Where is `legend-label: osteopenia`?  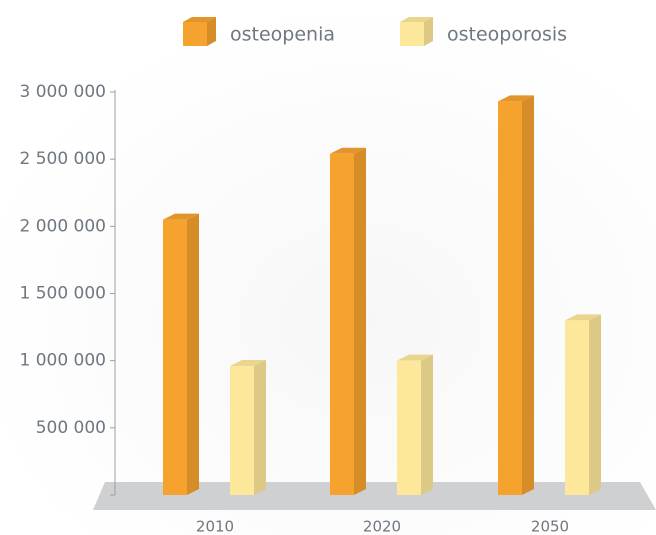 legend-label: osteopenia is located at coordinates (282, 35).